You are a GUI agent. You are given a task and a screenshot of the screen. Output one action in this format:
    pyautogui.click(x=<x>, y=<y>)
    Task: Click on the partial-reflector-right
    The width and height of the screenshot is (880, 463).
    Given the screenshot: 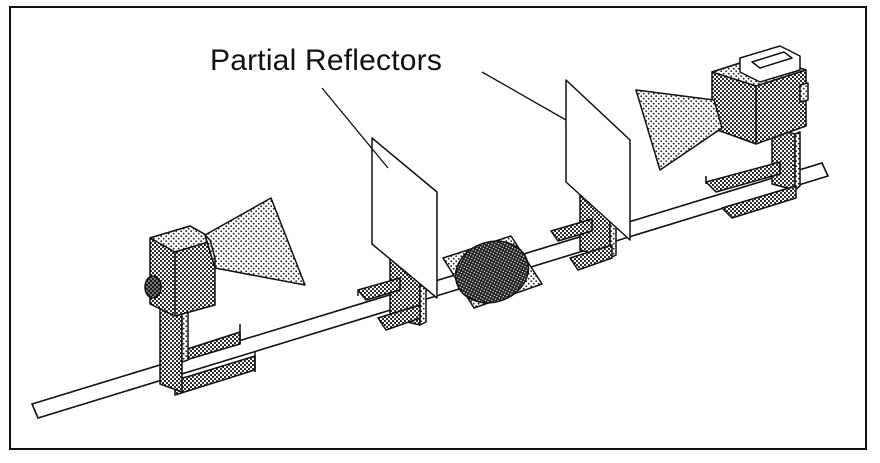 What is the action you would take?
    pyautogui.click(x=590, y=175)
    